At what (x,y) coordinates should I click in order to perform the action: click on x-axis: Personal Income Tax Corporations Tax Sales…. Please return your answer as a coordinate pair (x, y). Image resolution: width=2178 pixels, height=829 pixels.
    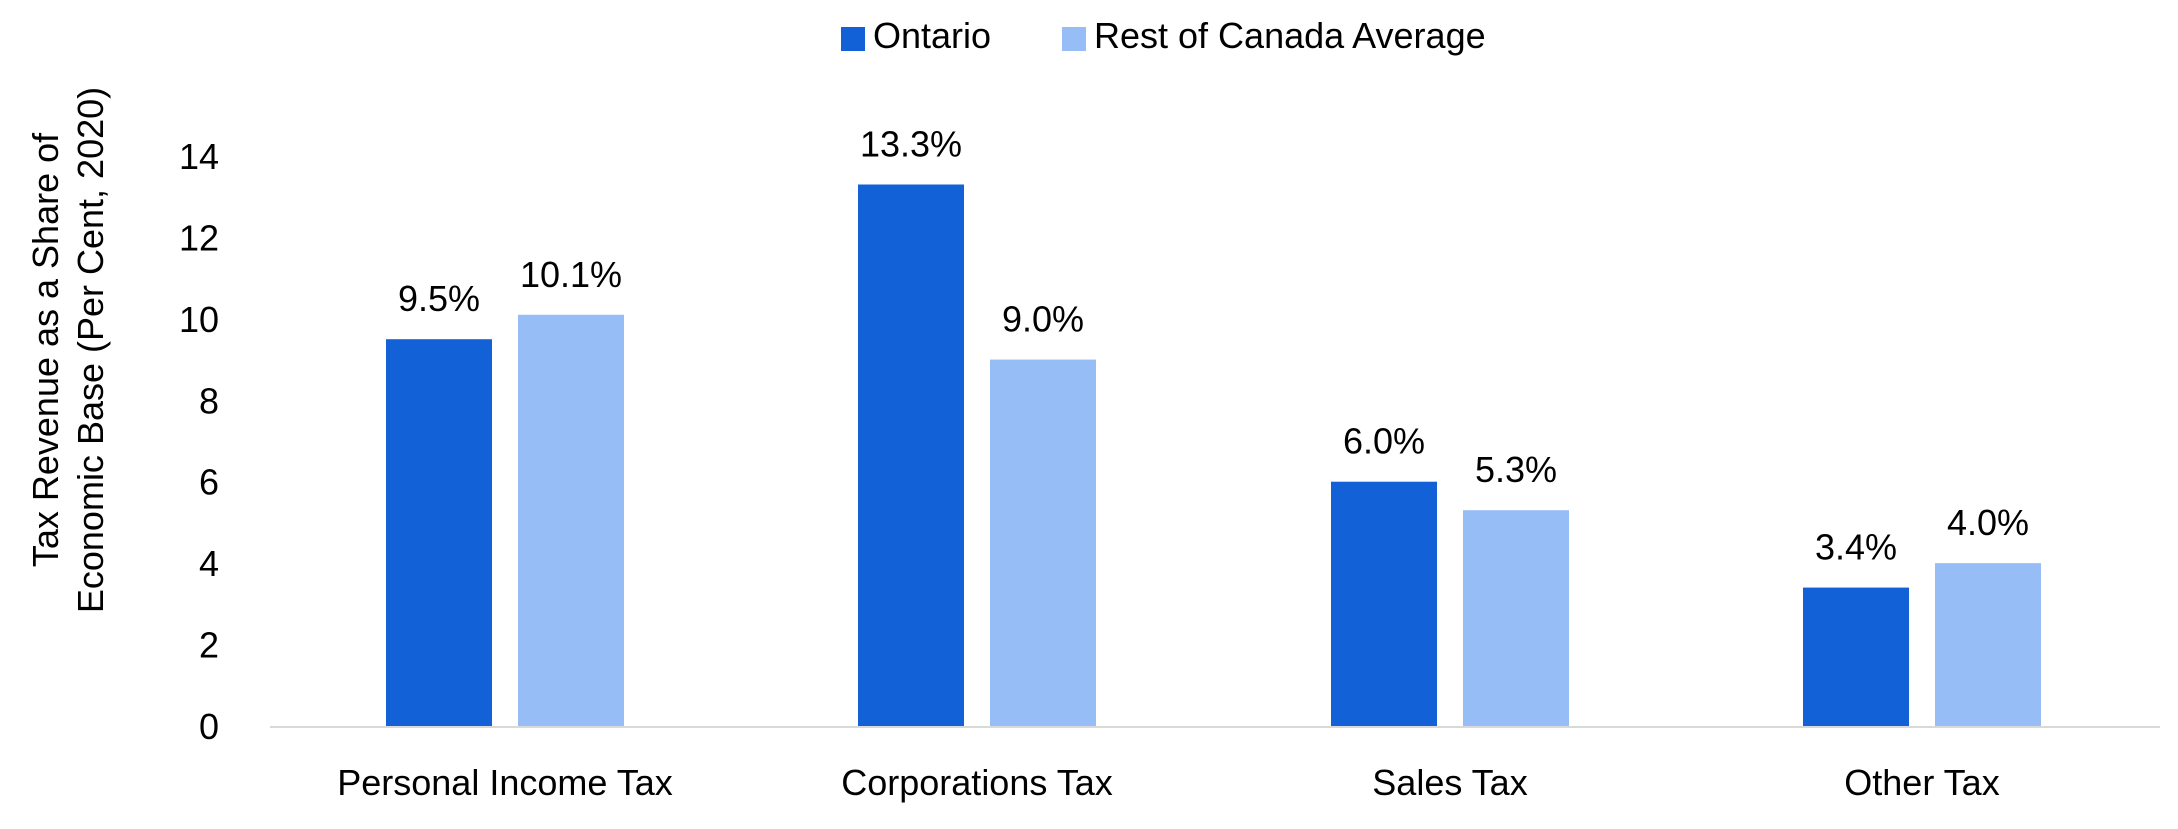
    Looking at the image, I should click on (1215, 764).